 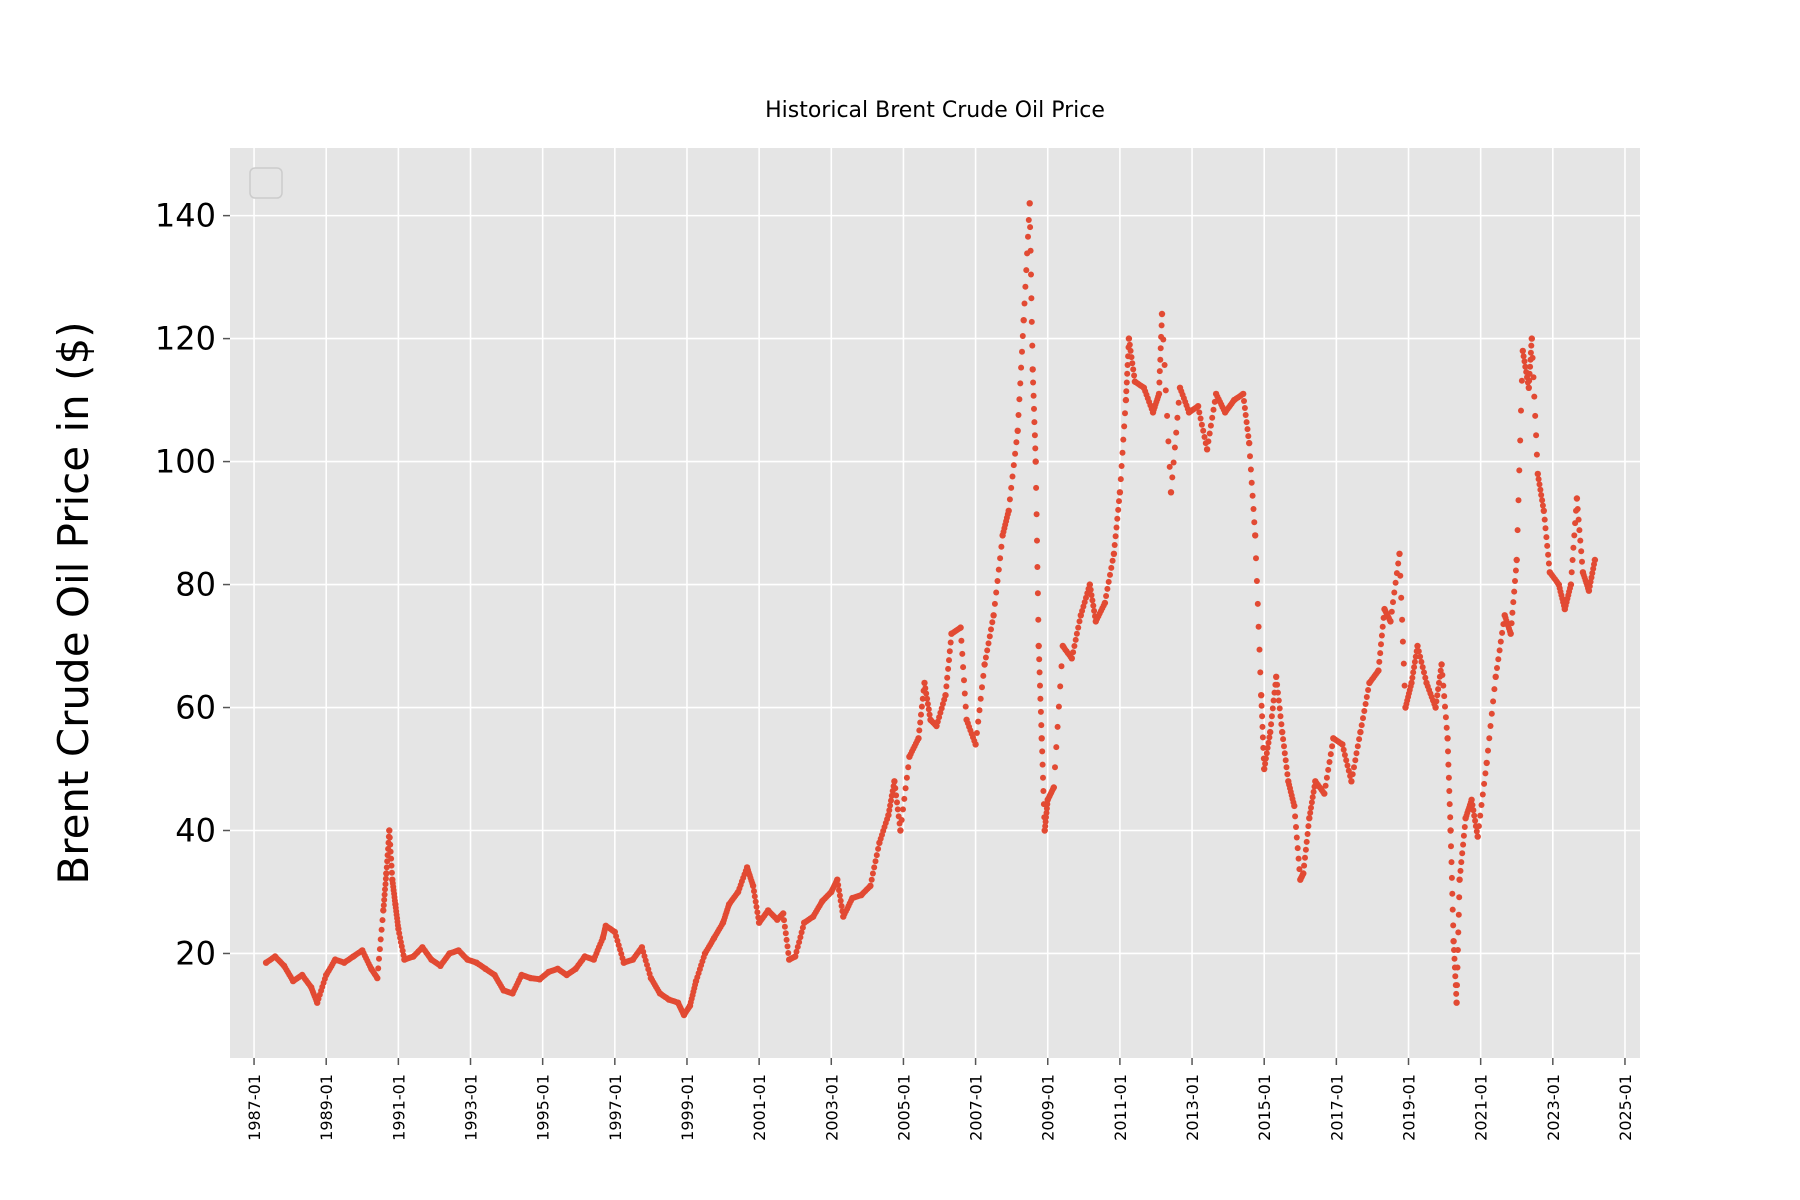 I want to click on y-tick-label: 140, so click(x=185, y=216).